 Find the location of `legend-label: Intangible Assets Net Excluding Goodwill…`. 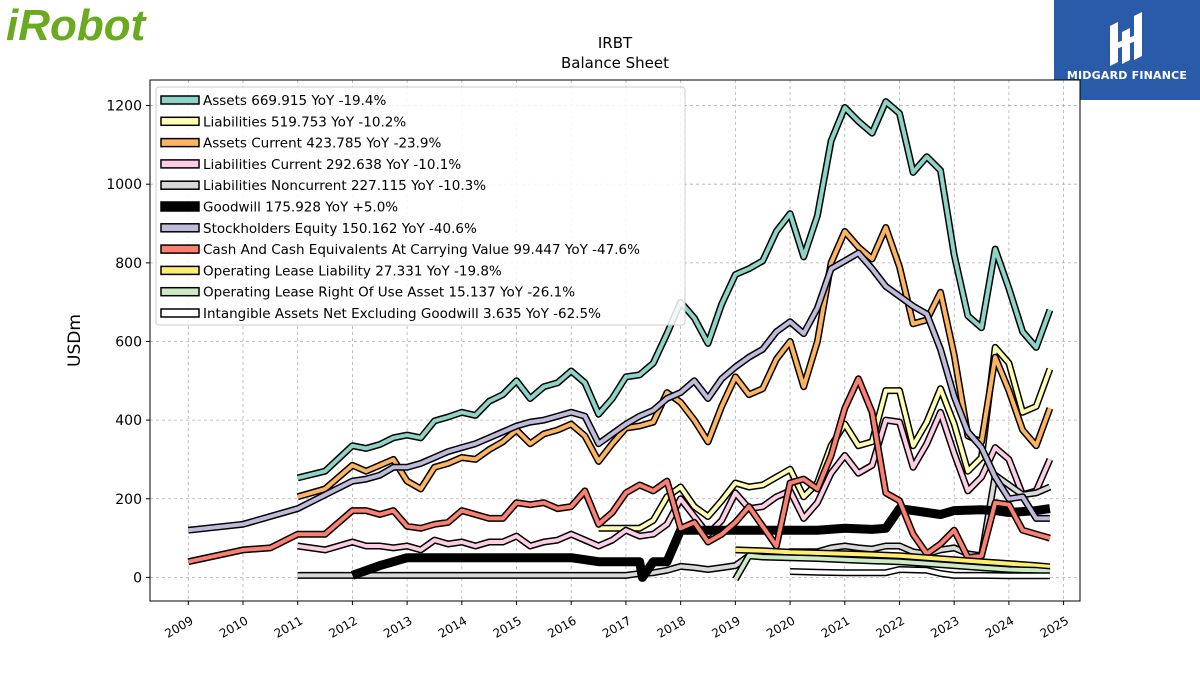

legend-label: Intangible Assets Net Excluding Goodwill… is located at coordinates (402, 314).